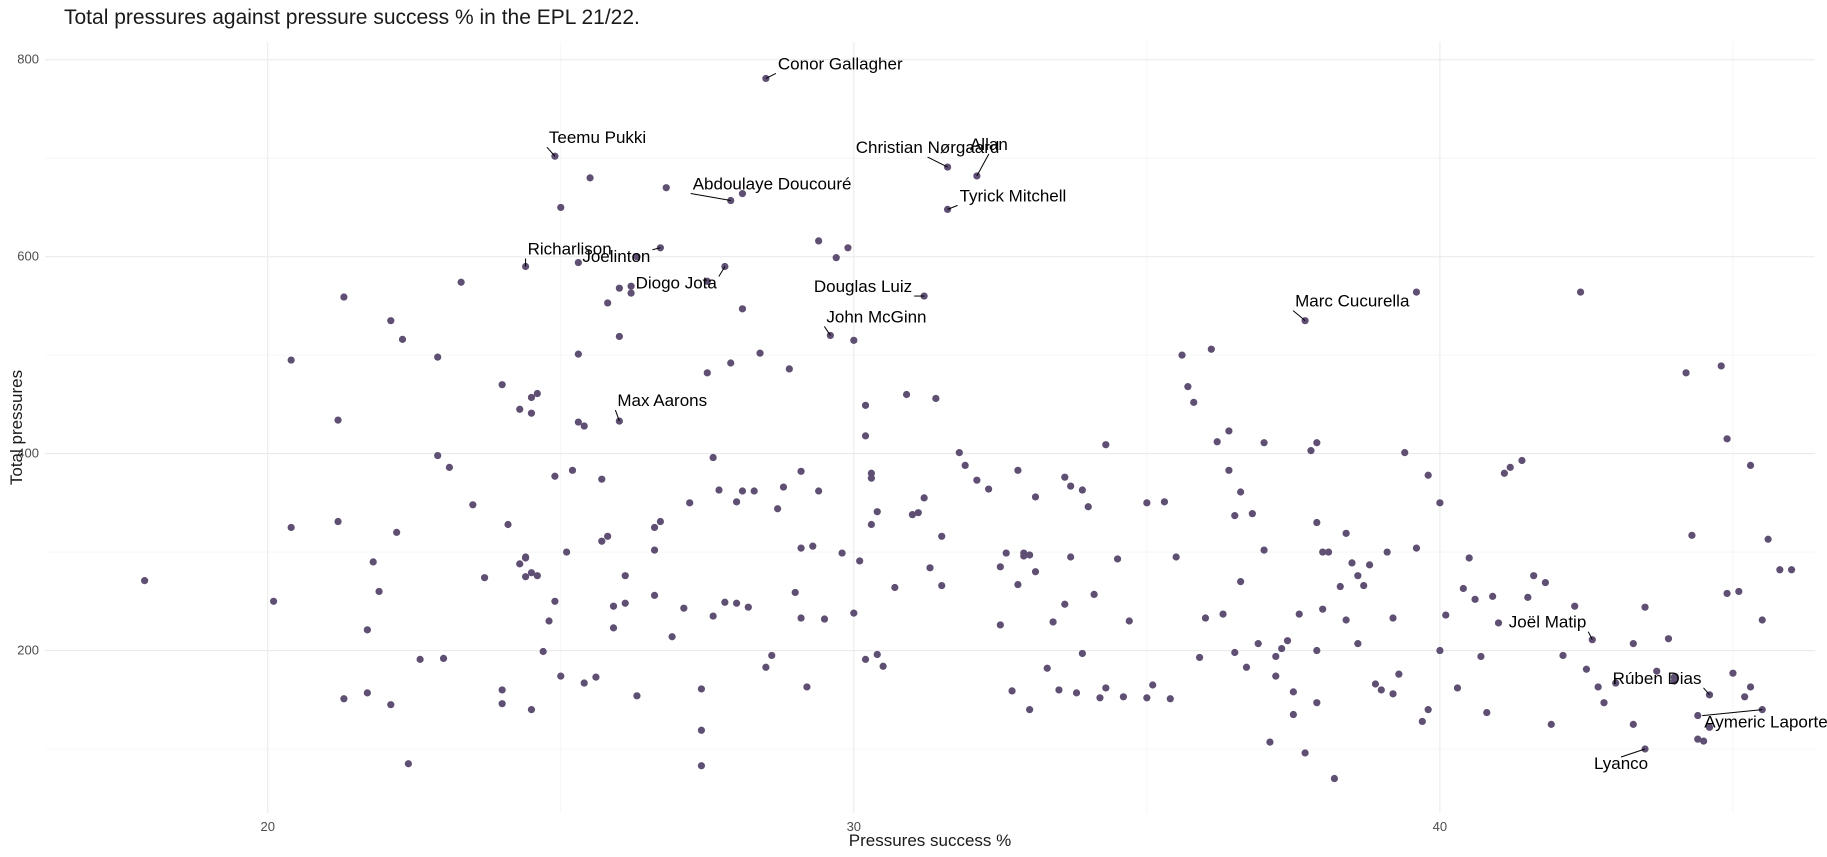 The height and width of the screenshot is (857, 1827). Describe the element at coordinates (570, 249) in the screenshot. I see `point-label: Richarlison` at that location.